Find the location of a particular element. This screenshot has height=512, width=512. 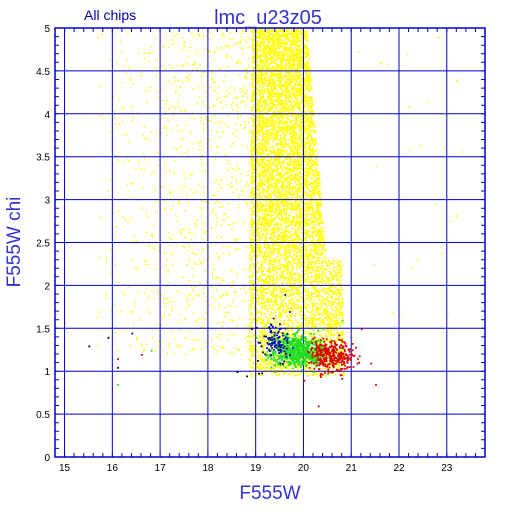

y-axis-title: F555W chi is located at coordinates (14, 242).